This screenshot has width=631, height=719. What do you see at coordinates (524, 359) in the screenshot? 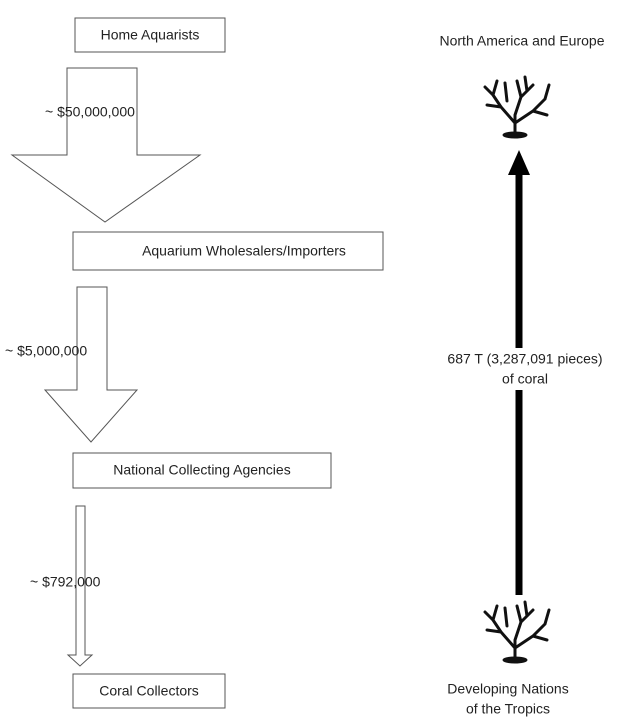
I see `trade-label: 687 T (3,287,091 pieces)` at bounding box center [524, 359].